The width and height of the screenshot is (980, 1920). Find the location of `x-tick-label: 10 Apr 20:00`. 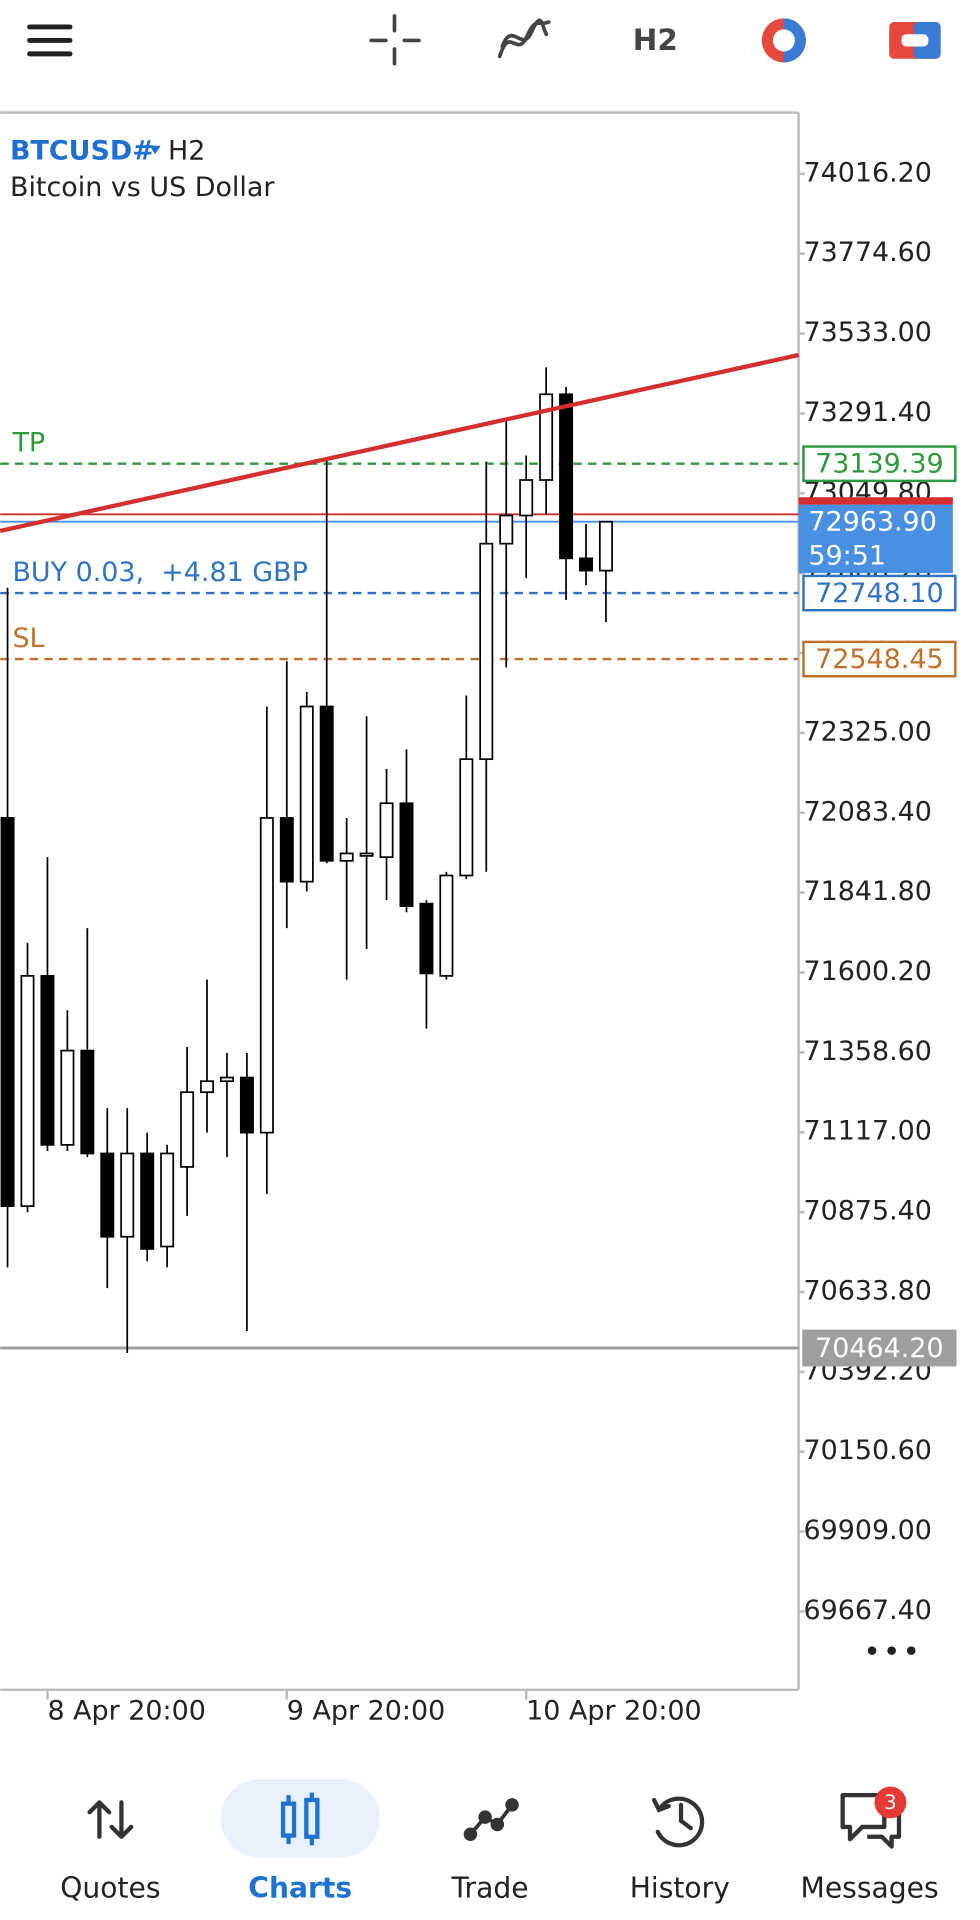

x-tick-label: 10 Apr 20:00 is located at coordinates (614, 1710).